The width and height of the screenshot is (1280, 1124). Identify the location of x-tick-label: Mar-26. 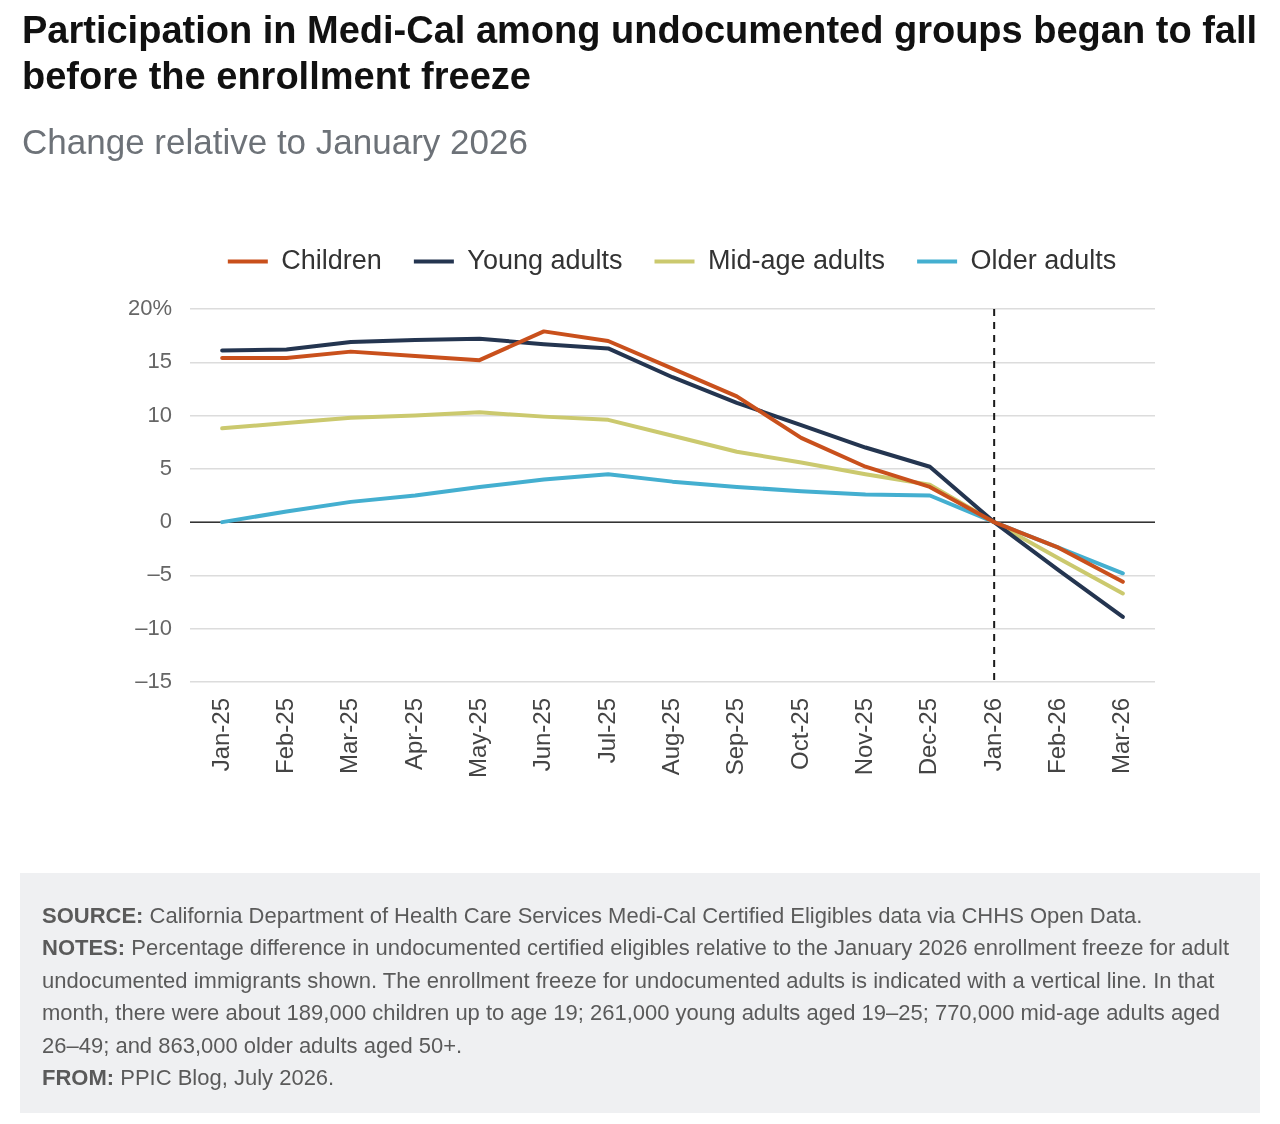
(1121, 735).